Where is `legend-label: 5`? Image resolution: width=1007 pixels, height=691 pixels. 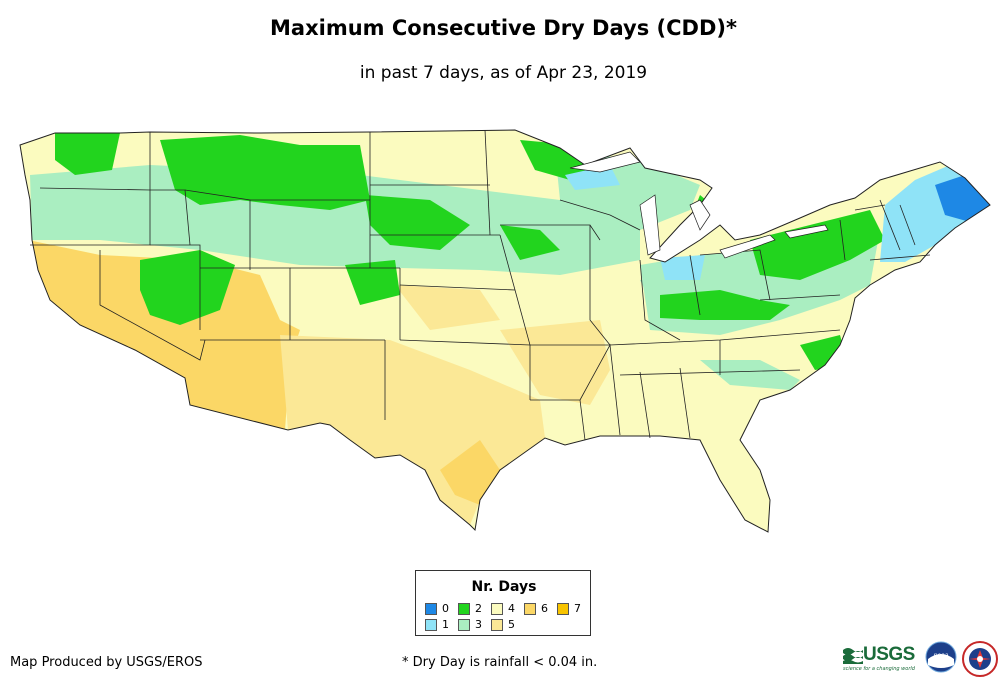 legend-label: 5 is located at coordinates (511, 624).